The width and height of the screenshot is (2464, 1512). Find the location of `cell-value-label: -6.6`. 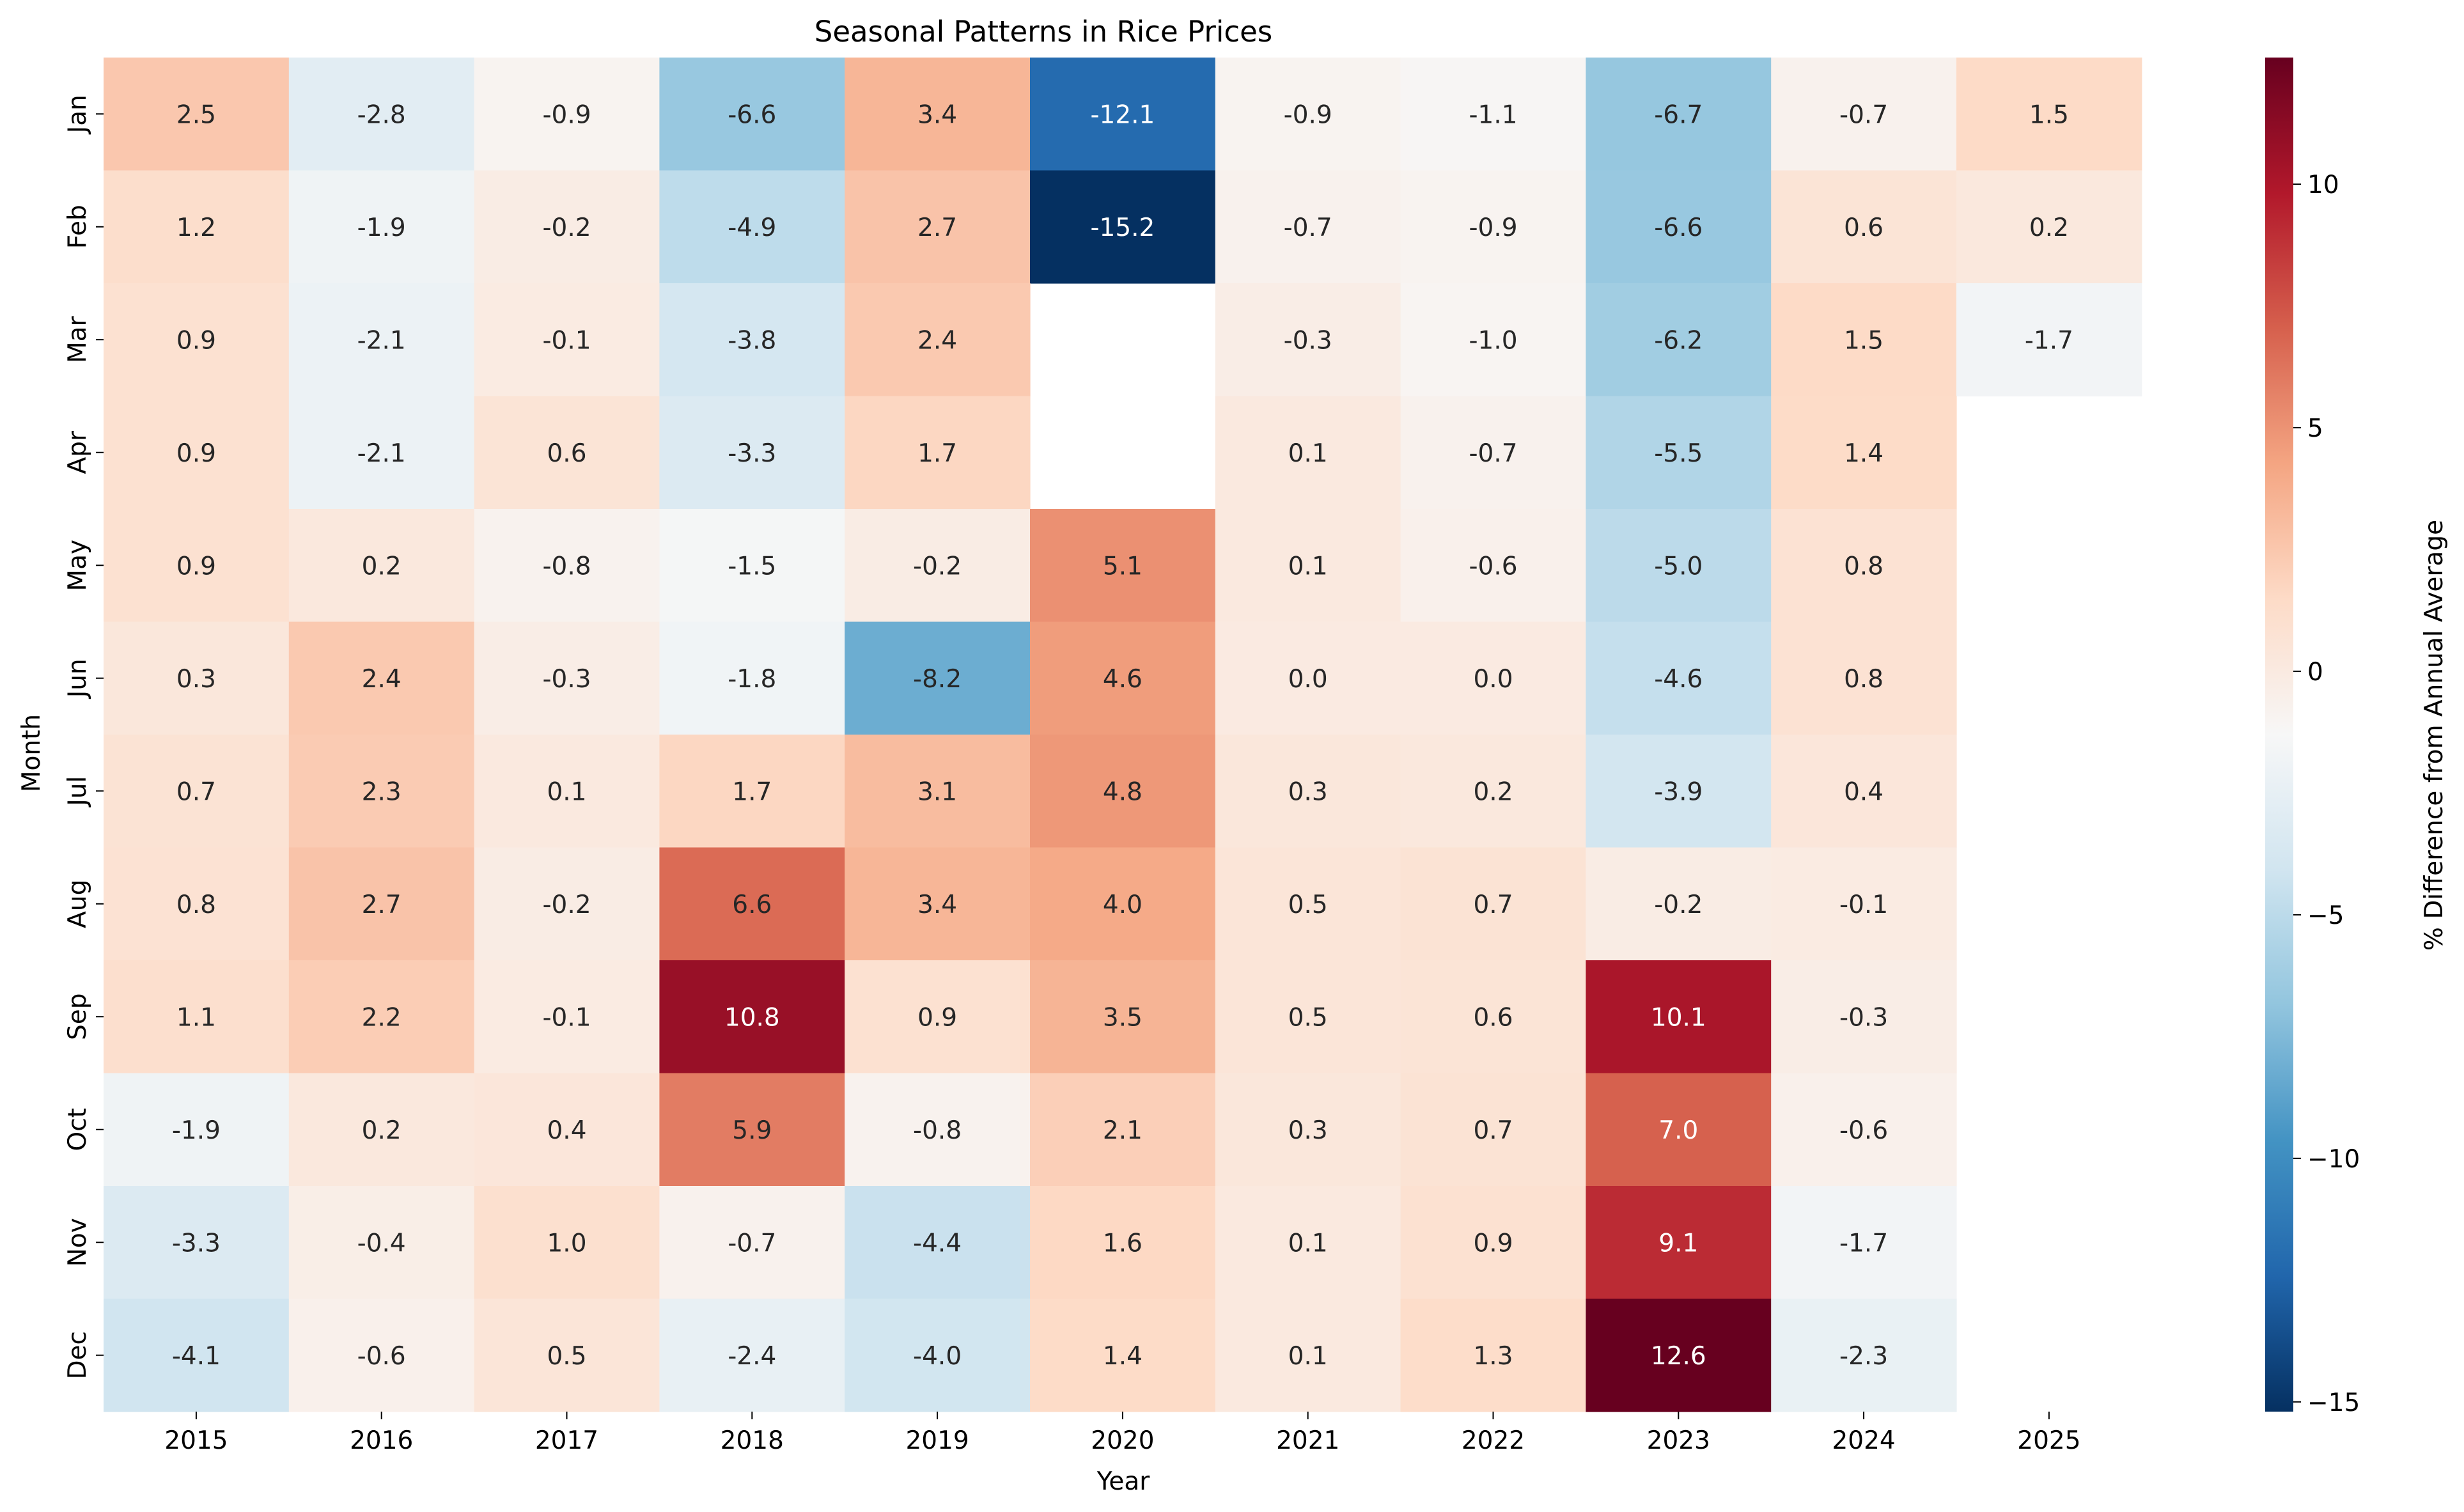

cell-value-label: -6.6 is located at coordinates (1678, 228).